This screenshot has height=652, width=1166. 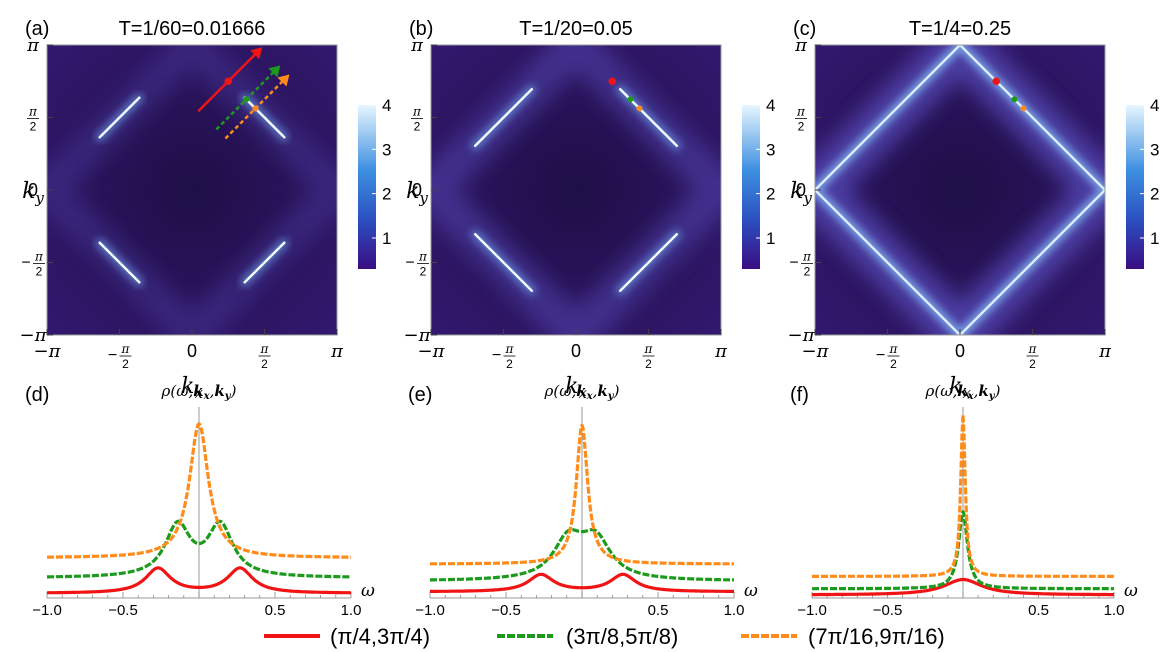 What do you see at coordinates (804, 29) in the screenshot?
I see `panel-label: (c)` at bounding box center [804, 29].